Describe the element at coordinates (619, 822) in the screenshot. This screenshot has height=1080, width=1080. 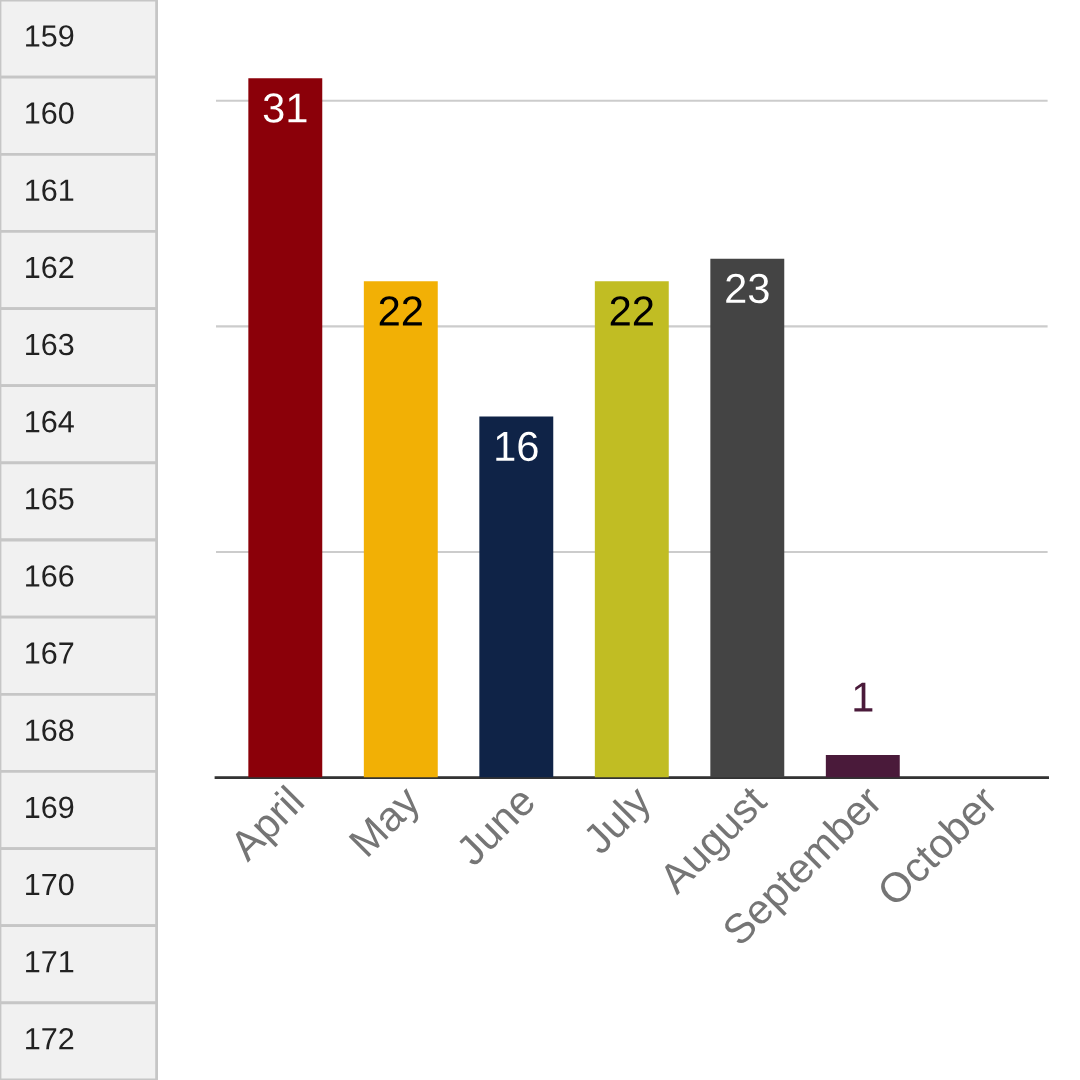
I see `x-tick-label: July` at that location.